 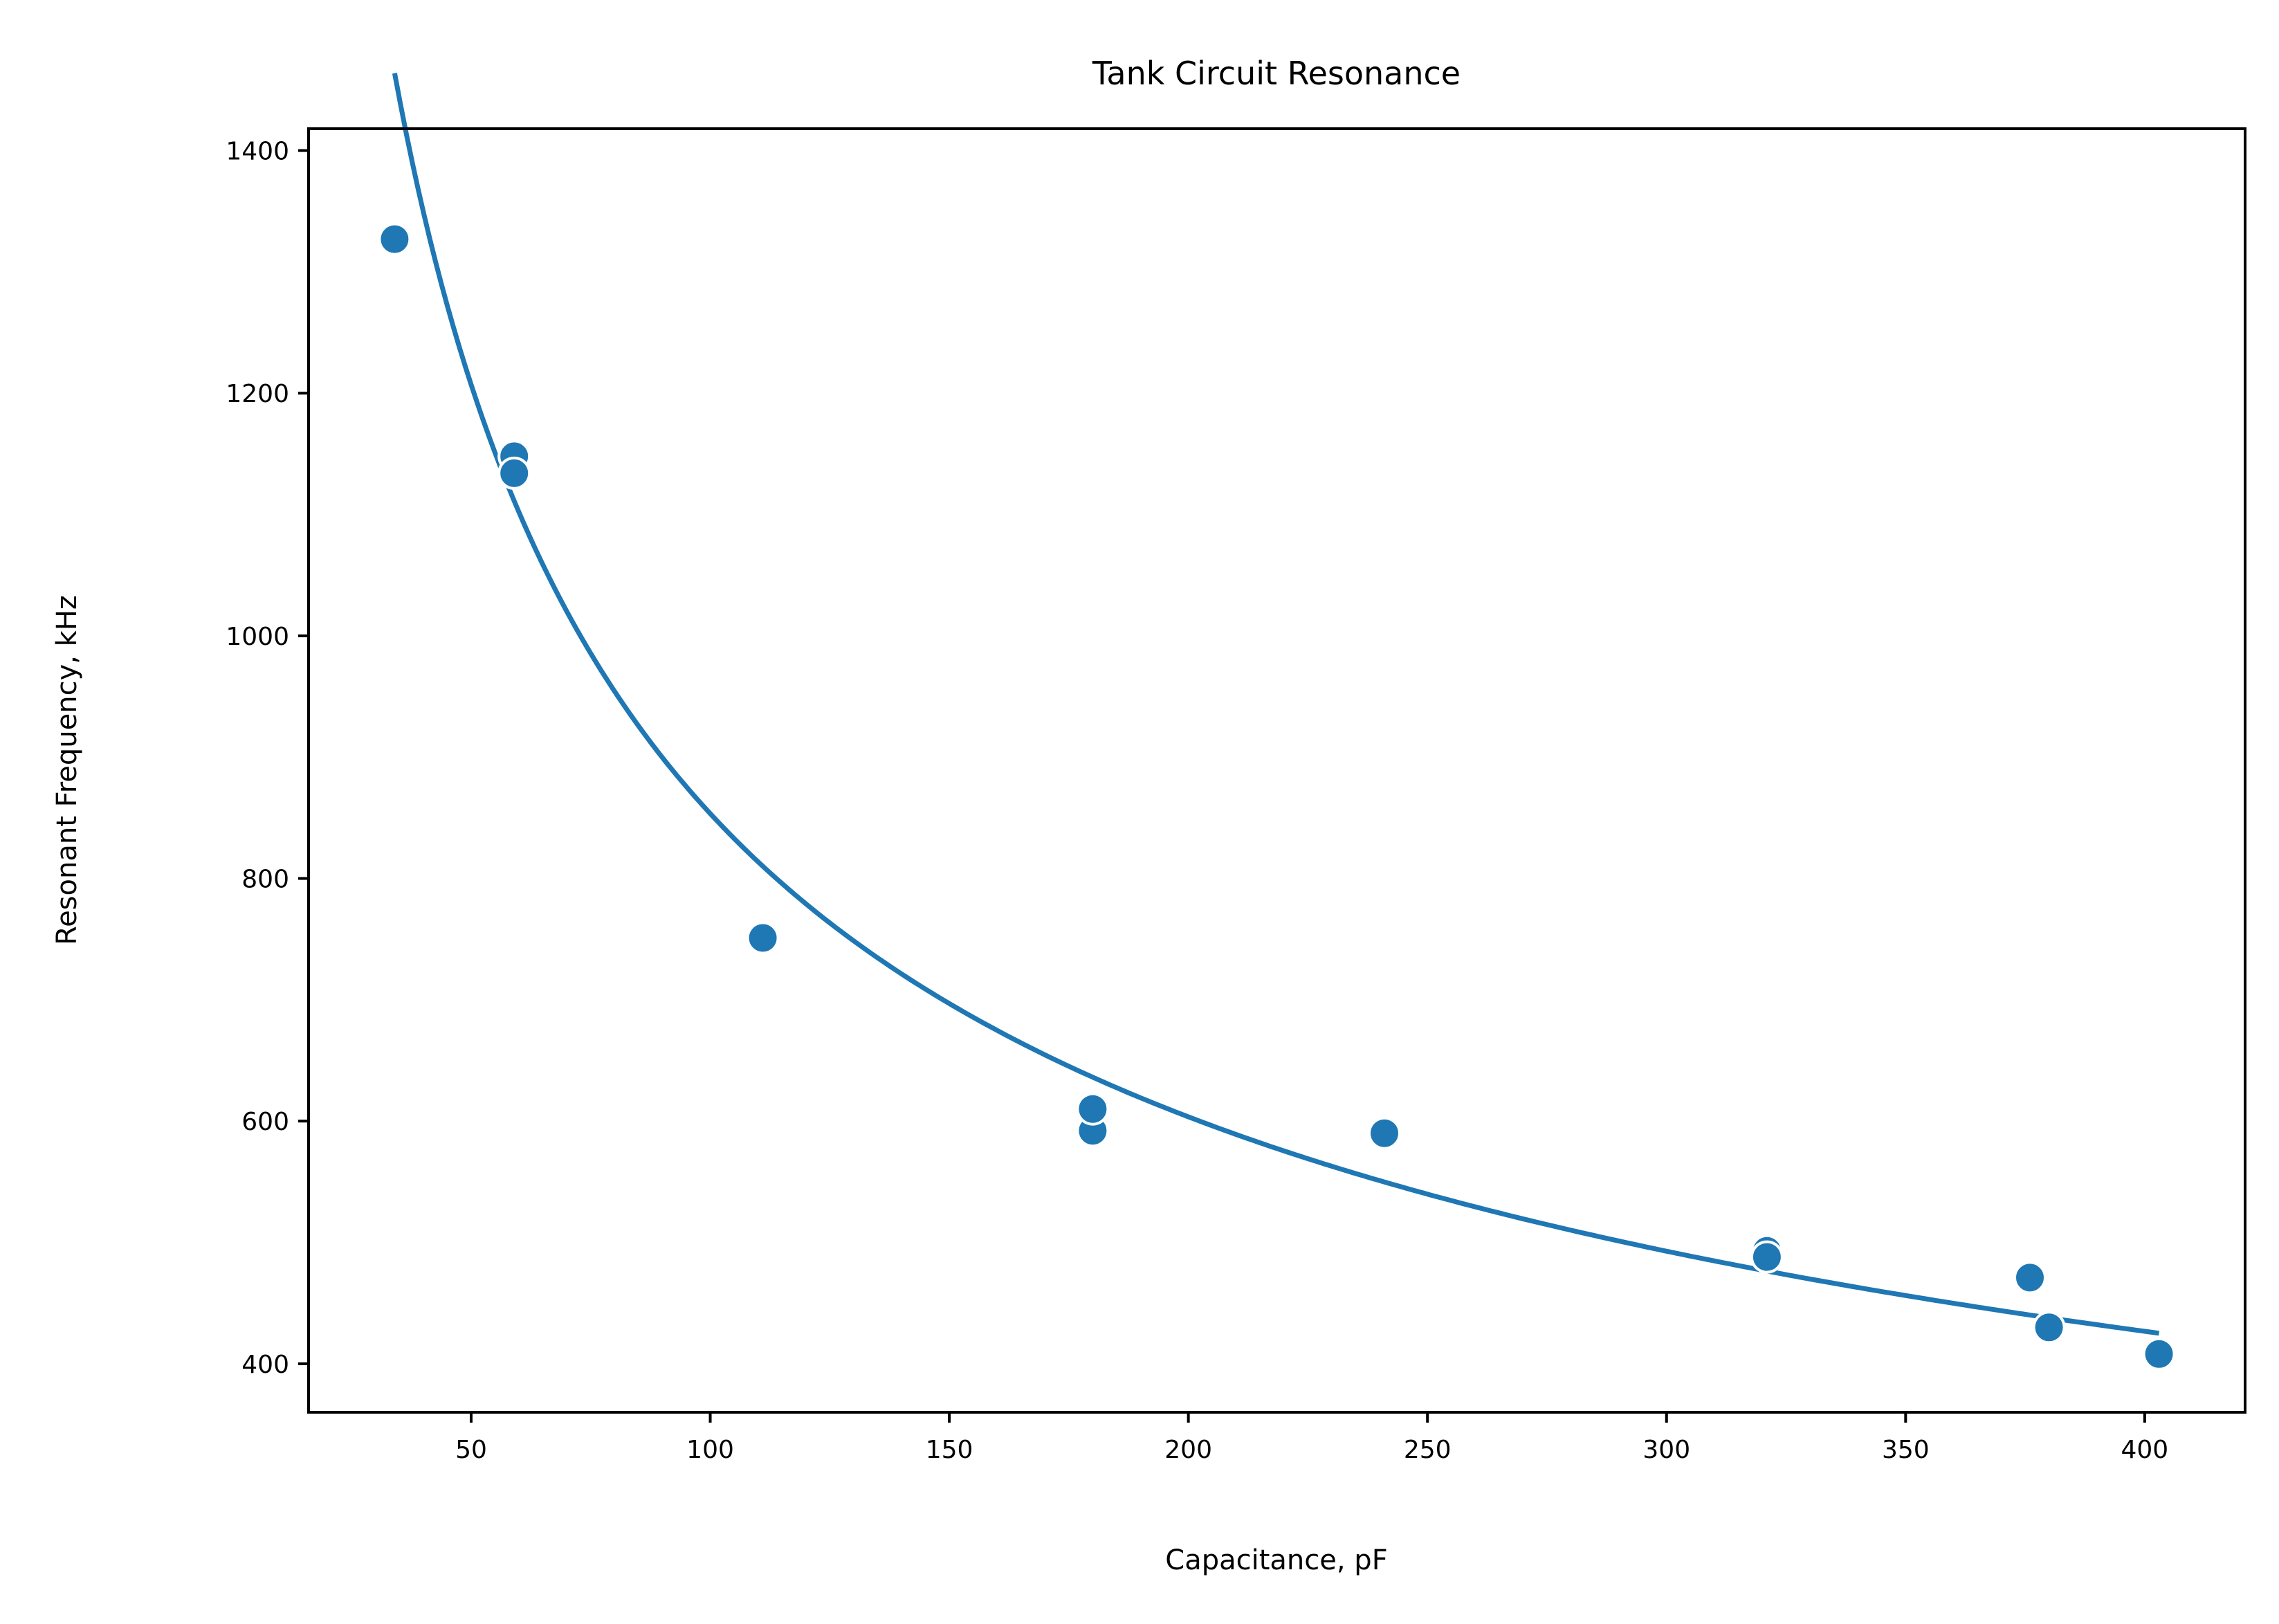 What do you see at coordinates (2145, 1450) in the screenshot?
I see `x-tick-label: 400` at bounding box center [2145, 1450].